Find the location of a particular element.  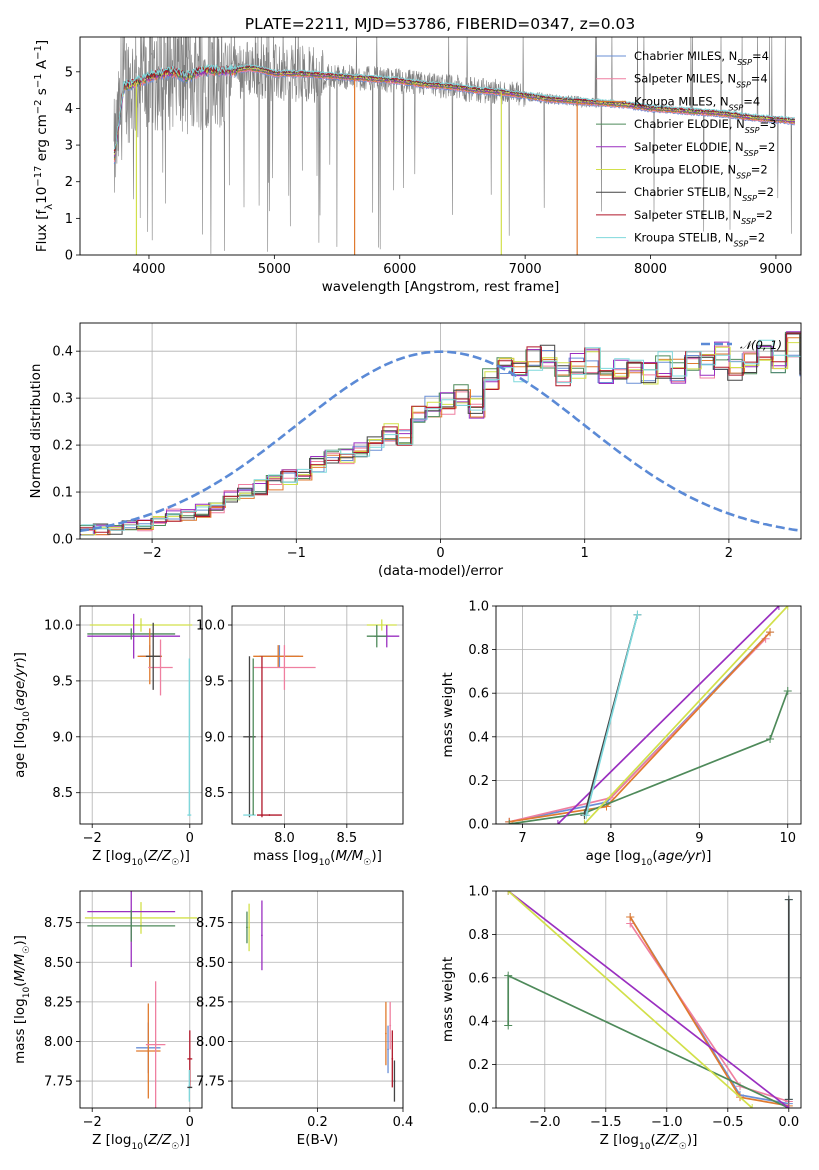

x-tick-label: 7000 is located at coordinates (525, 269).